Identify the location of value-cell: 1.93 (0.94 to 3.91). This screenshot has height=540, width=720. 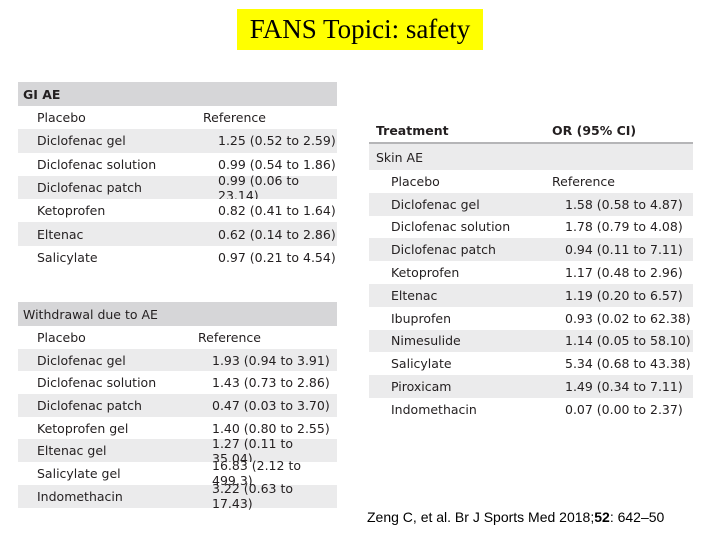
(271, 360).